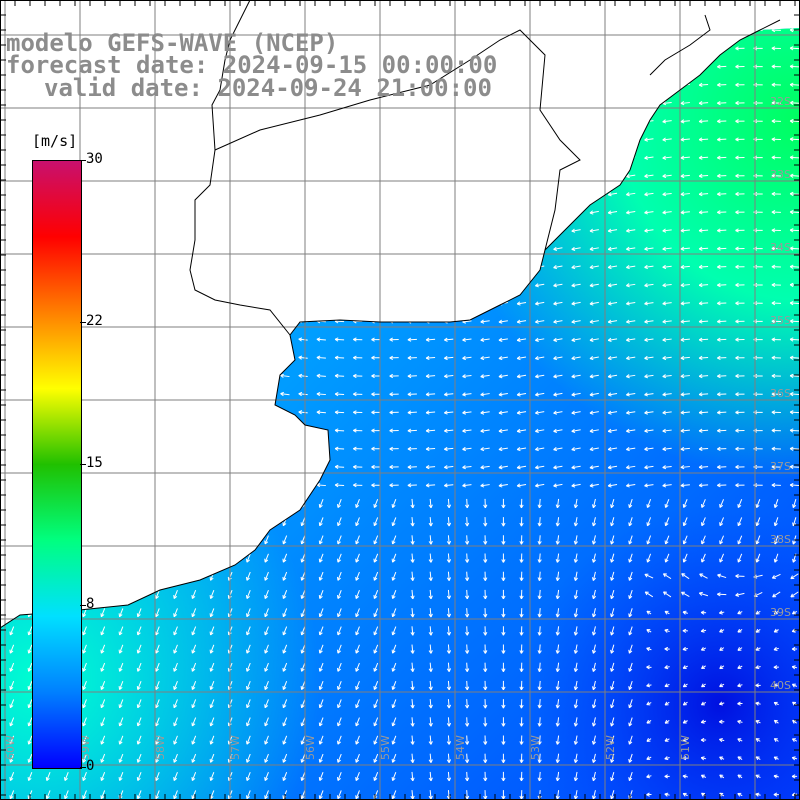 This screenshot has height=800, width=800. What do you see at coordinates (397, 140) in the screenshot?
I see `uruguay-border` at bounding box center [397, 140].